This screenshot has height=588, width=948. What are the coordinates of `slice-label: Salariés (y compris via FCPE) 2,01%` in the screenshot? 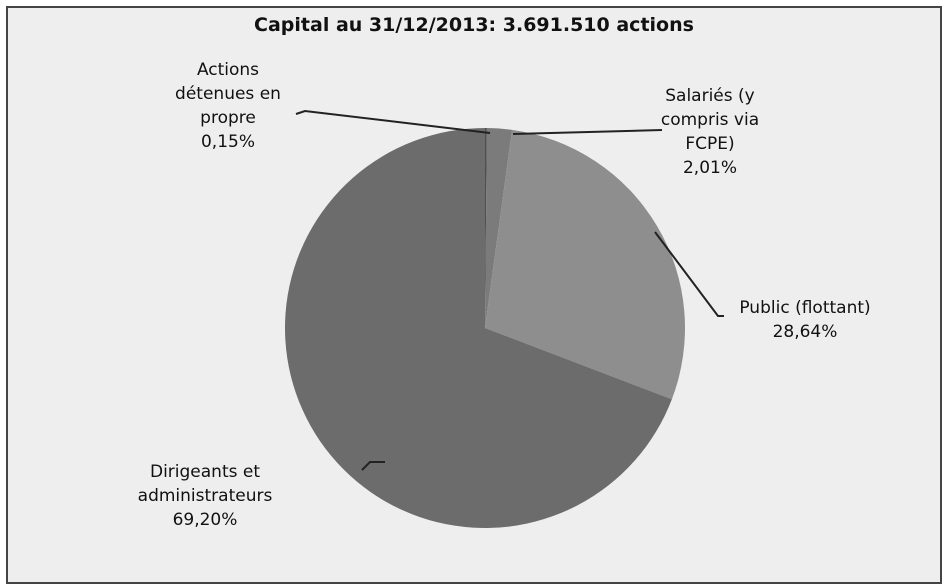 It's located at (710, 132).